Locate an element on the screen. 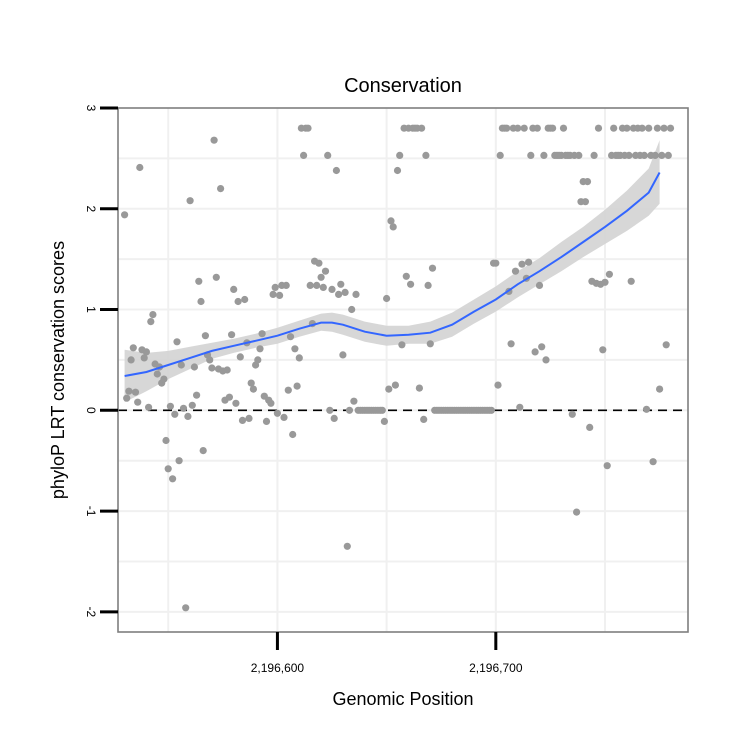 The width and height of the screenshot is (750, 750). x-axis: 2,196,600 2,196,700 is located at coordinates (387, 653).